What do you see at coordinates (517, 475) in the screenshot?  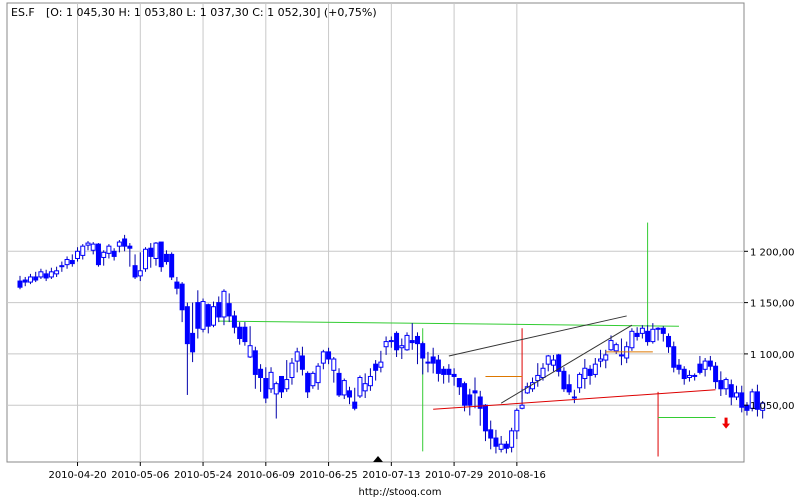 I see `x-tick-label: 2010-08-16` at bounding box center [517, 475].